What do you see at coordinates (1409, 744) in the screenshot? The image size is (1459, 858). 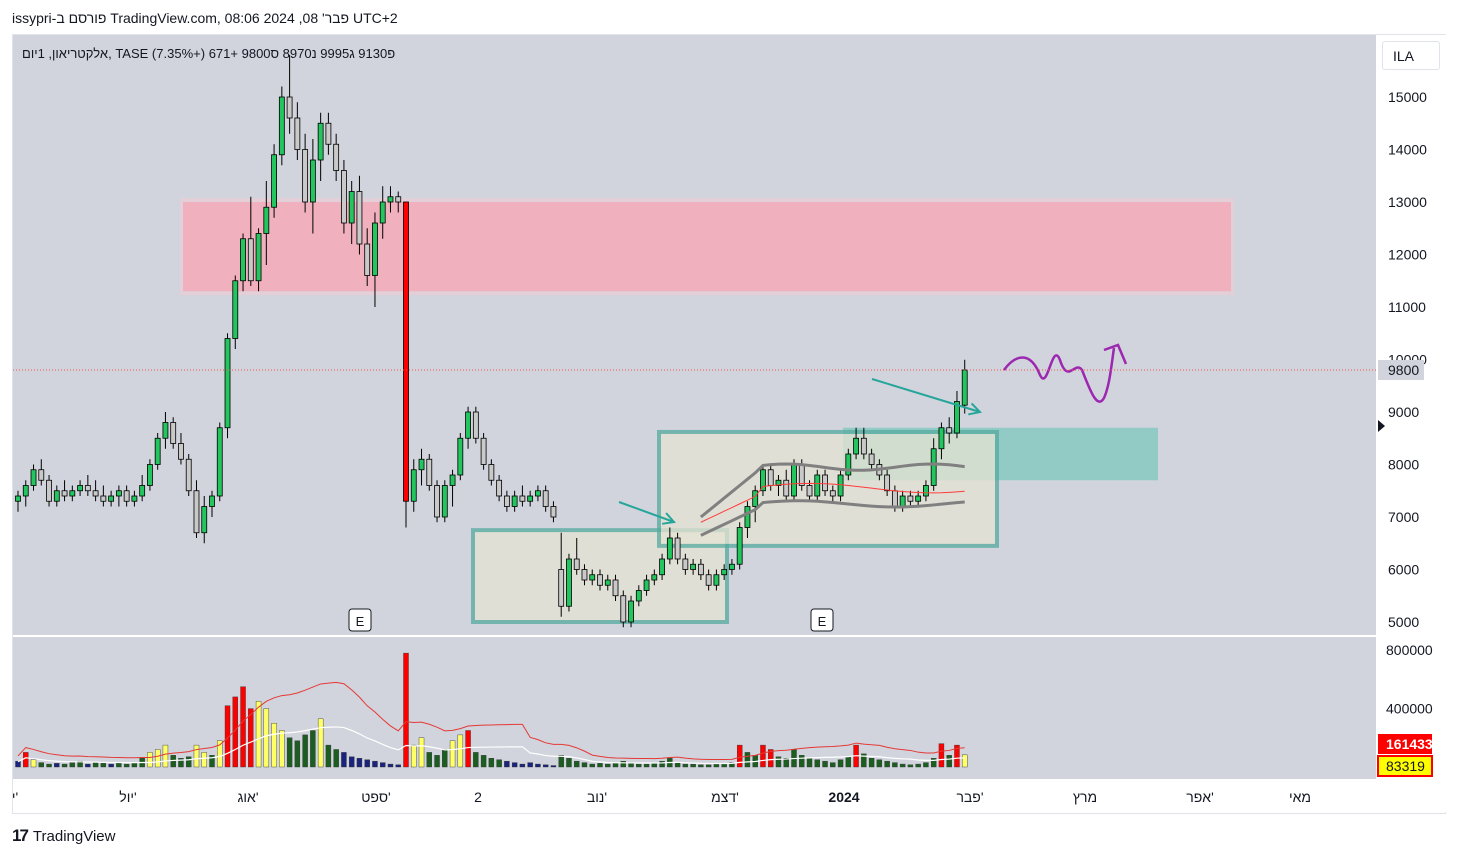 I see `volume-current-label-1: 161433` at bounding box center [1409, 744].